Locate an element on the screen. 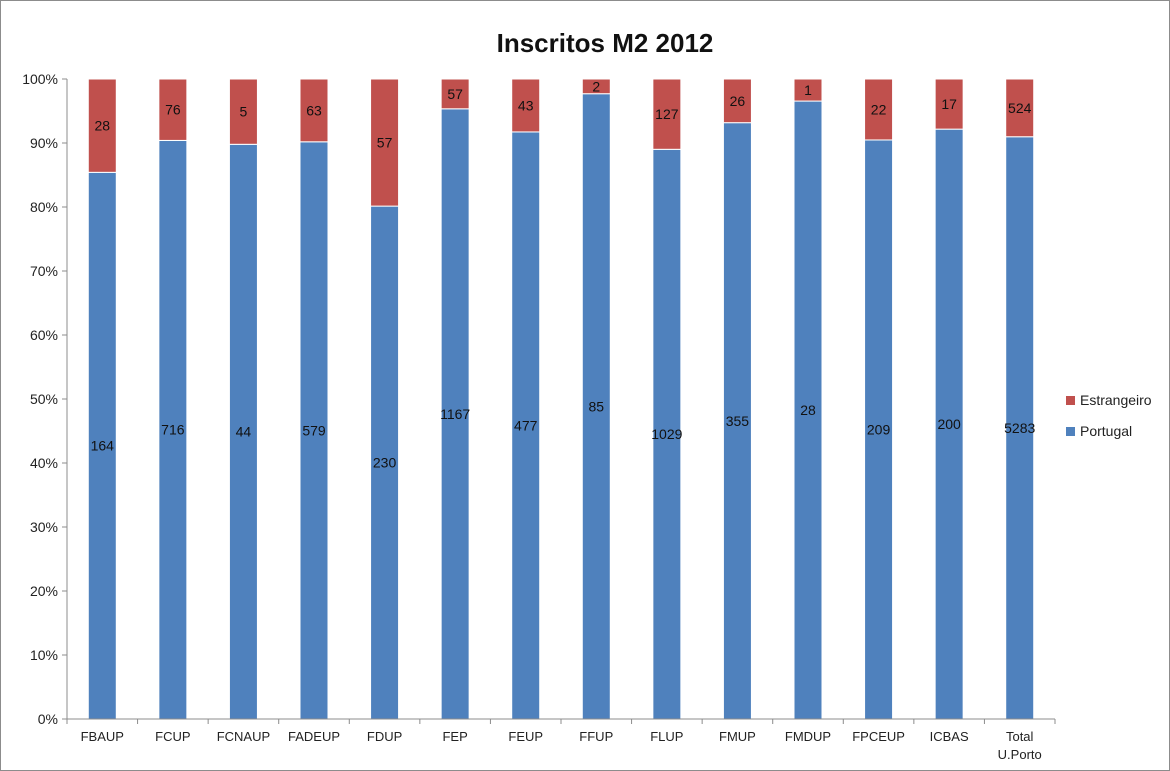 The height and width of the screenshot is (771, 1170). data-label-portugal: 1029 is located at coordinates (666, 434).